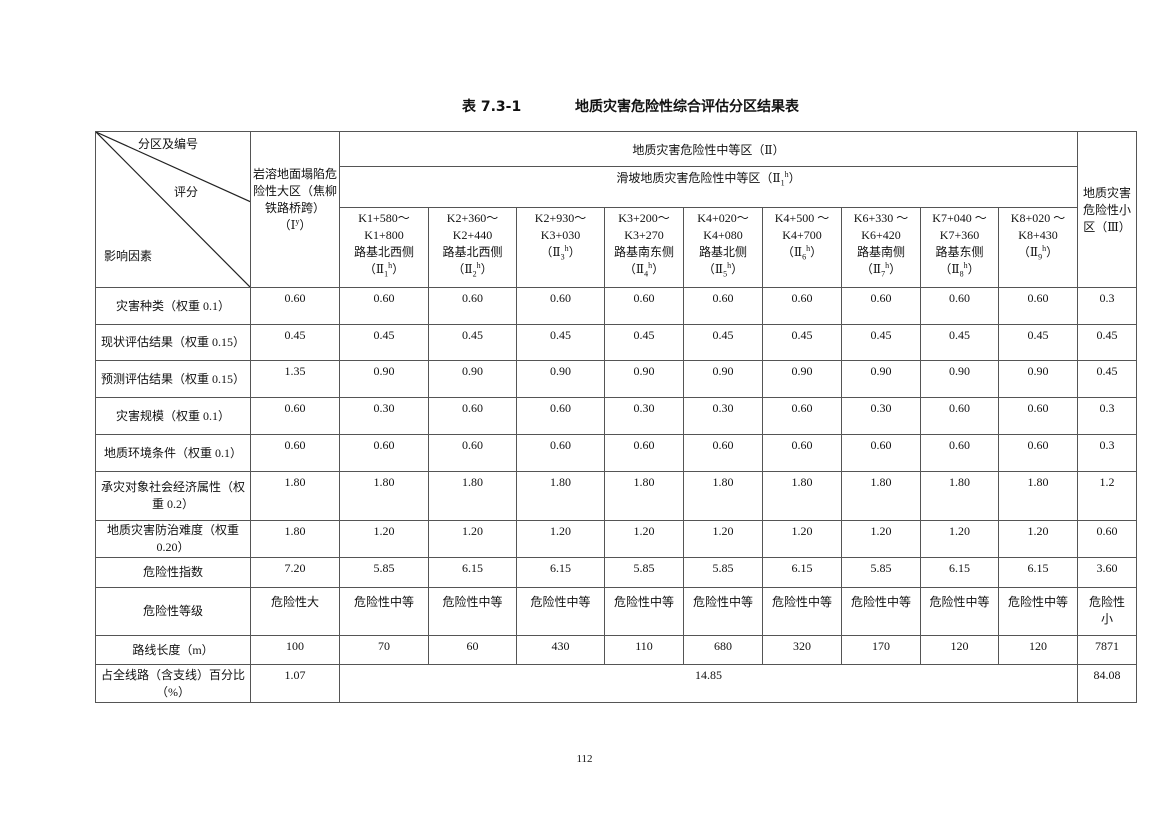  What do you see at coordinates (295, 572) in the screenshot?
I see `table-cell: 7.20` at bounding box center [295, 572].